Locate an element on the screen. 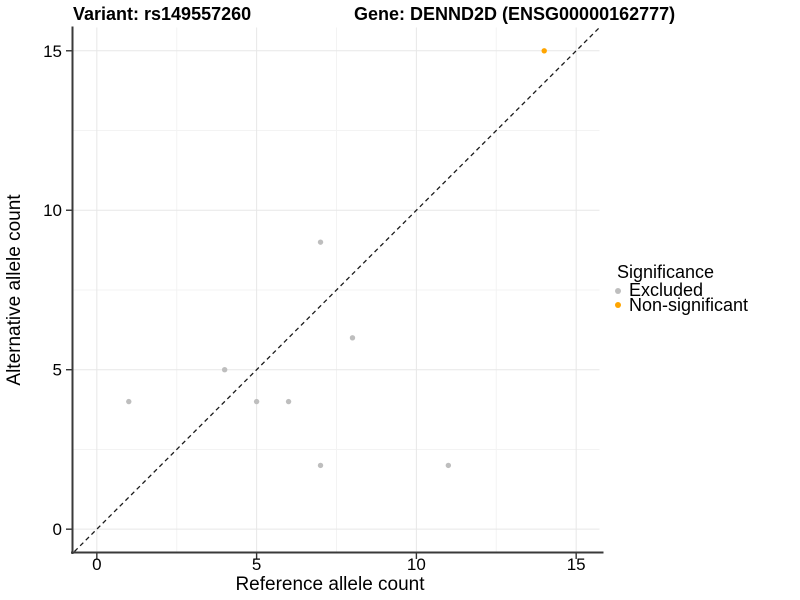  x-axis-title: Reference allele count is located at coordinates (330, 584).